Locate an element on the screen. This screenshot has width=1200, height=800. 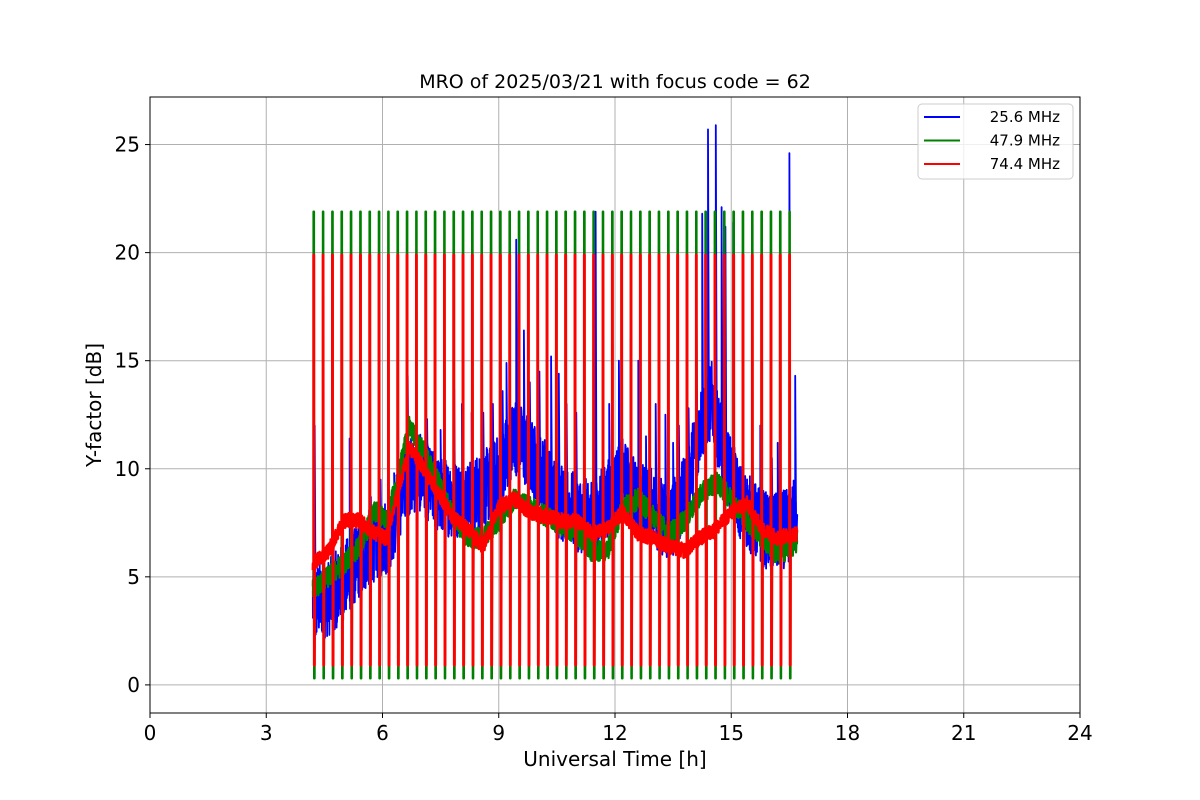
x-tick-label: 21 is located at coordinates (963, 733).